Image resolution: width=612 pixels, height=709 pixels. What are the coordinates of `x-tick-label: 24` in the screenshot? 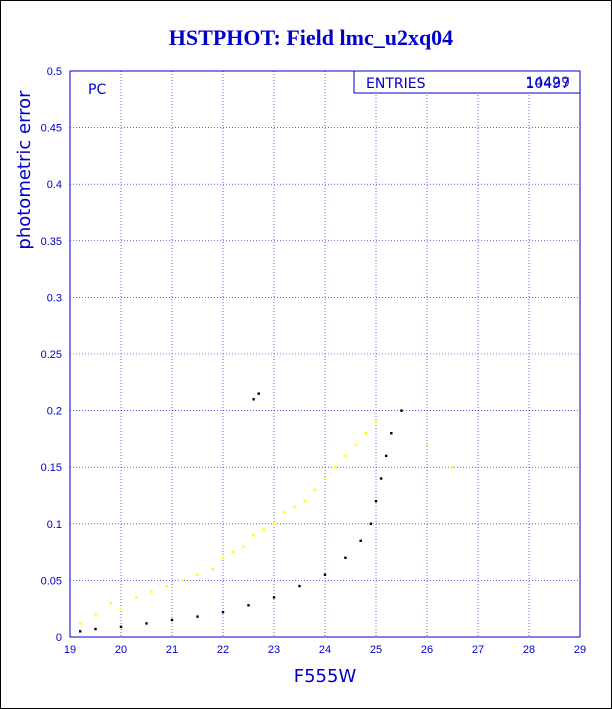 It's located at (325, 650).